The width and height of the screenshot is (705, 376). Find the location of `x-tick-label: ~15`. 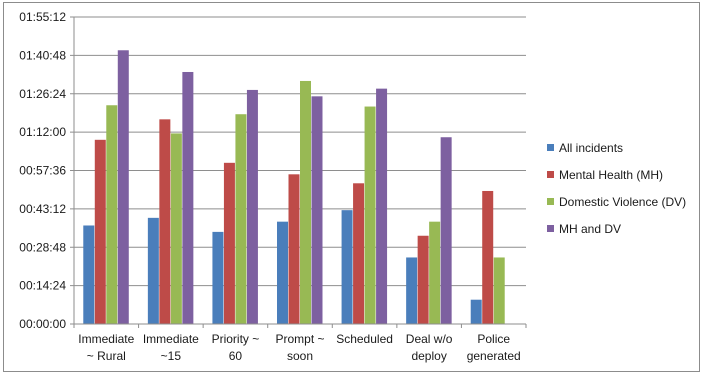

x-tick-label: ~15 is located at coordinates (171, 356).